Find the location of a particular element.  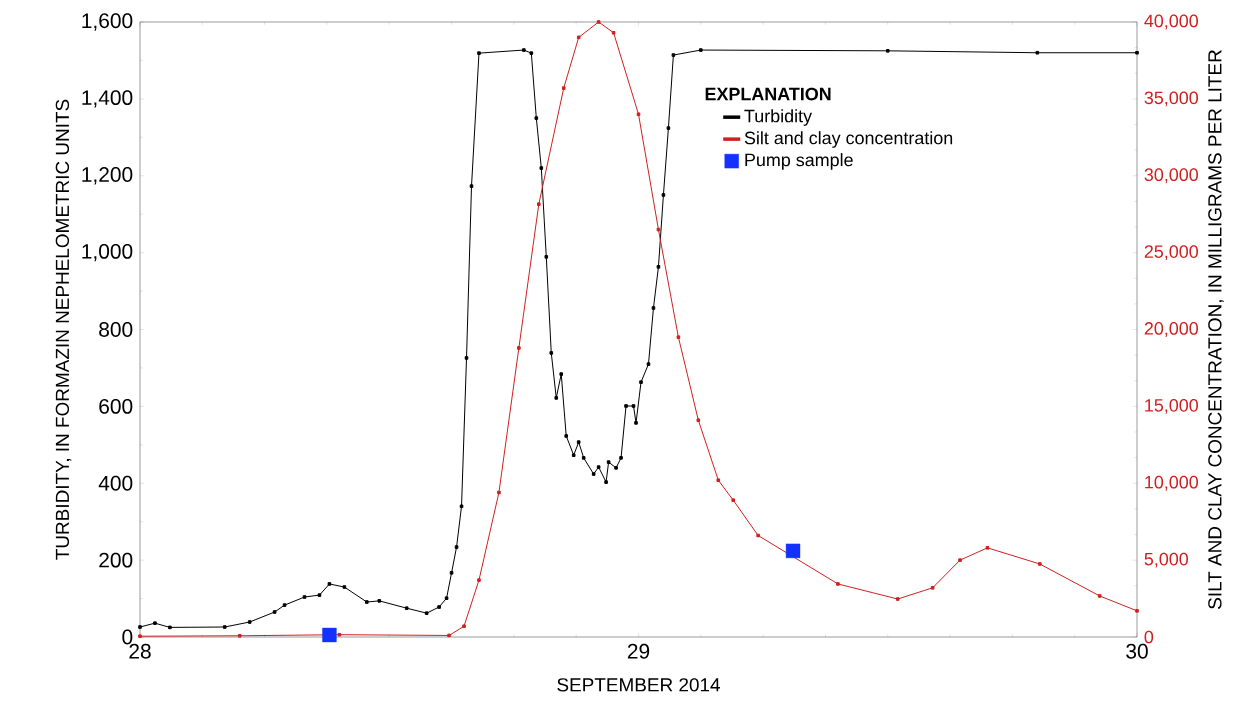

y2-tick-label: 10,000 is located at coordinates (1171, 483).